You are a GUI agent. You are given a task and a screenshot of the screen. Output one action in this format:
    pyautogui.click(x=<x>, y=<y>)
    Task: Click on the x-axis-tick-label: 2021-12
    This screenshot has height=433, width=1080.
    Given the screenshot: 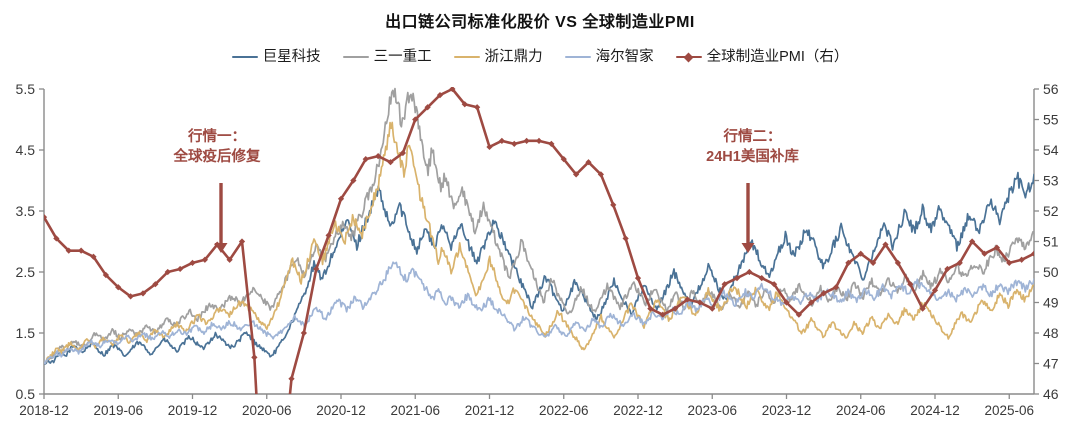 What is the action you would take?
    pyautogui.click(x=490, y=410)
    